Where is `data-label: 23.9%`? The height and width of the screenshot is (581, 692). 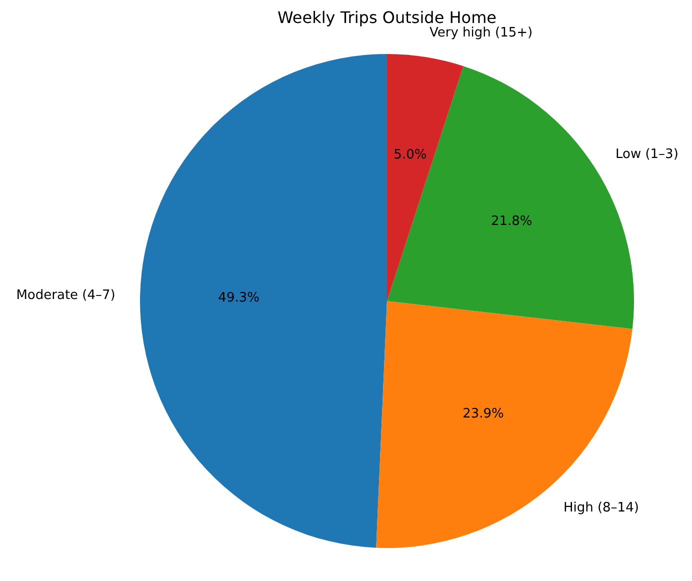 data-label: 23.9% is located at coordinates (483, 414).